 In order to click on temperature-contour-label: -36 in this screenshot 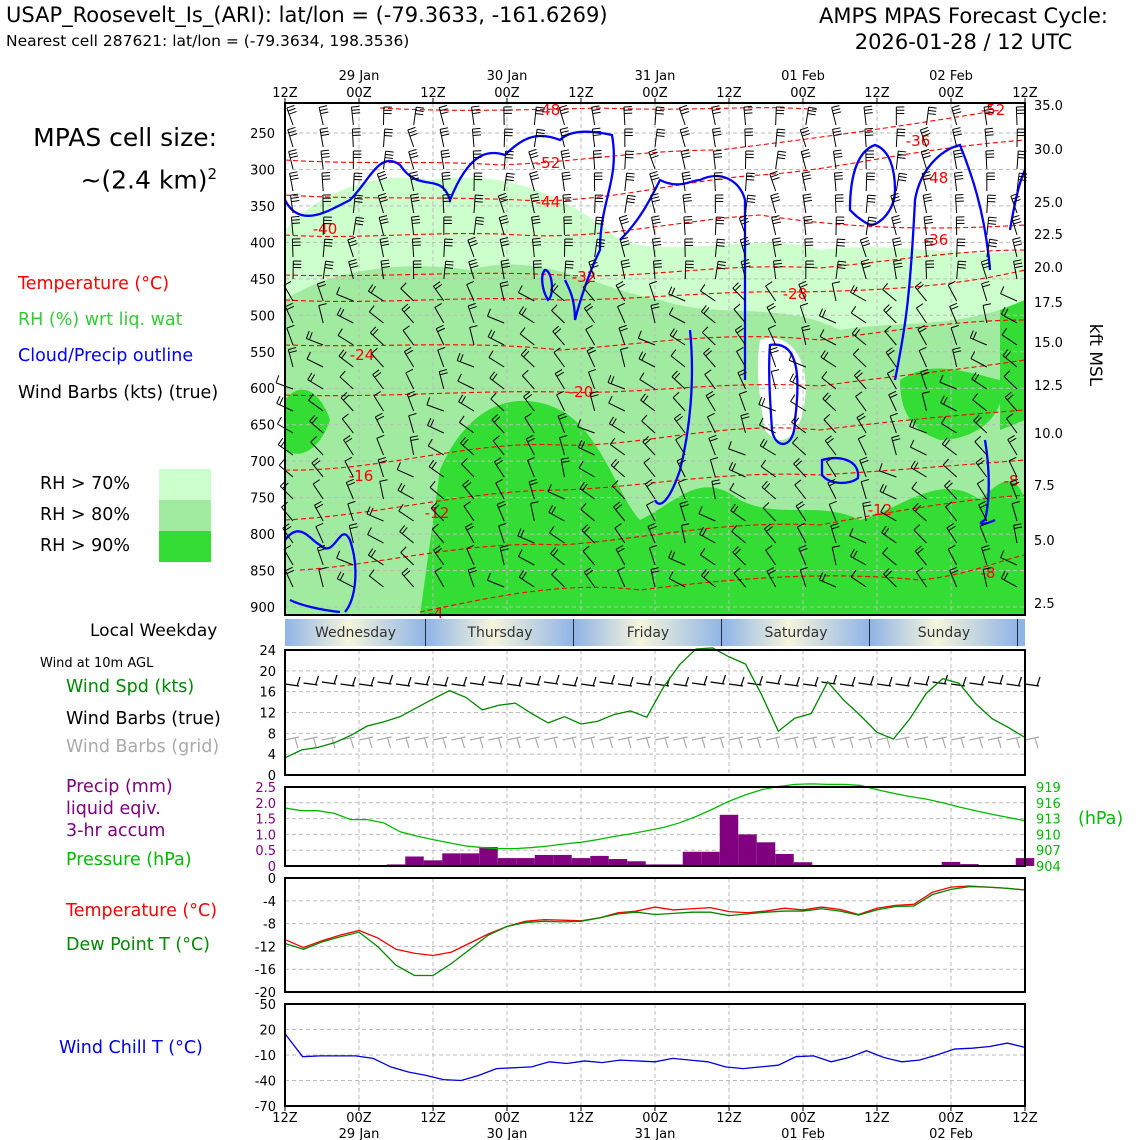, I will do `click(936, 240)`.